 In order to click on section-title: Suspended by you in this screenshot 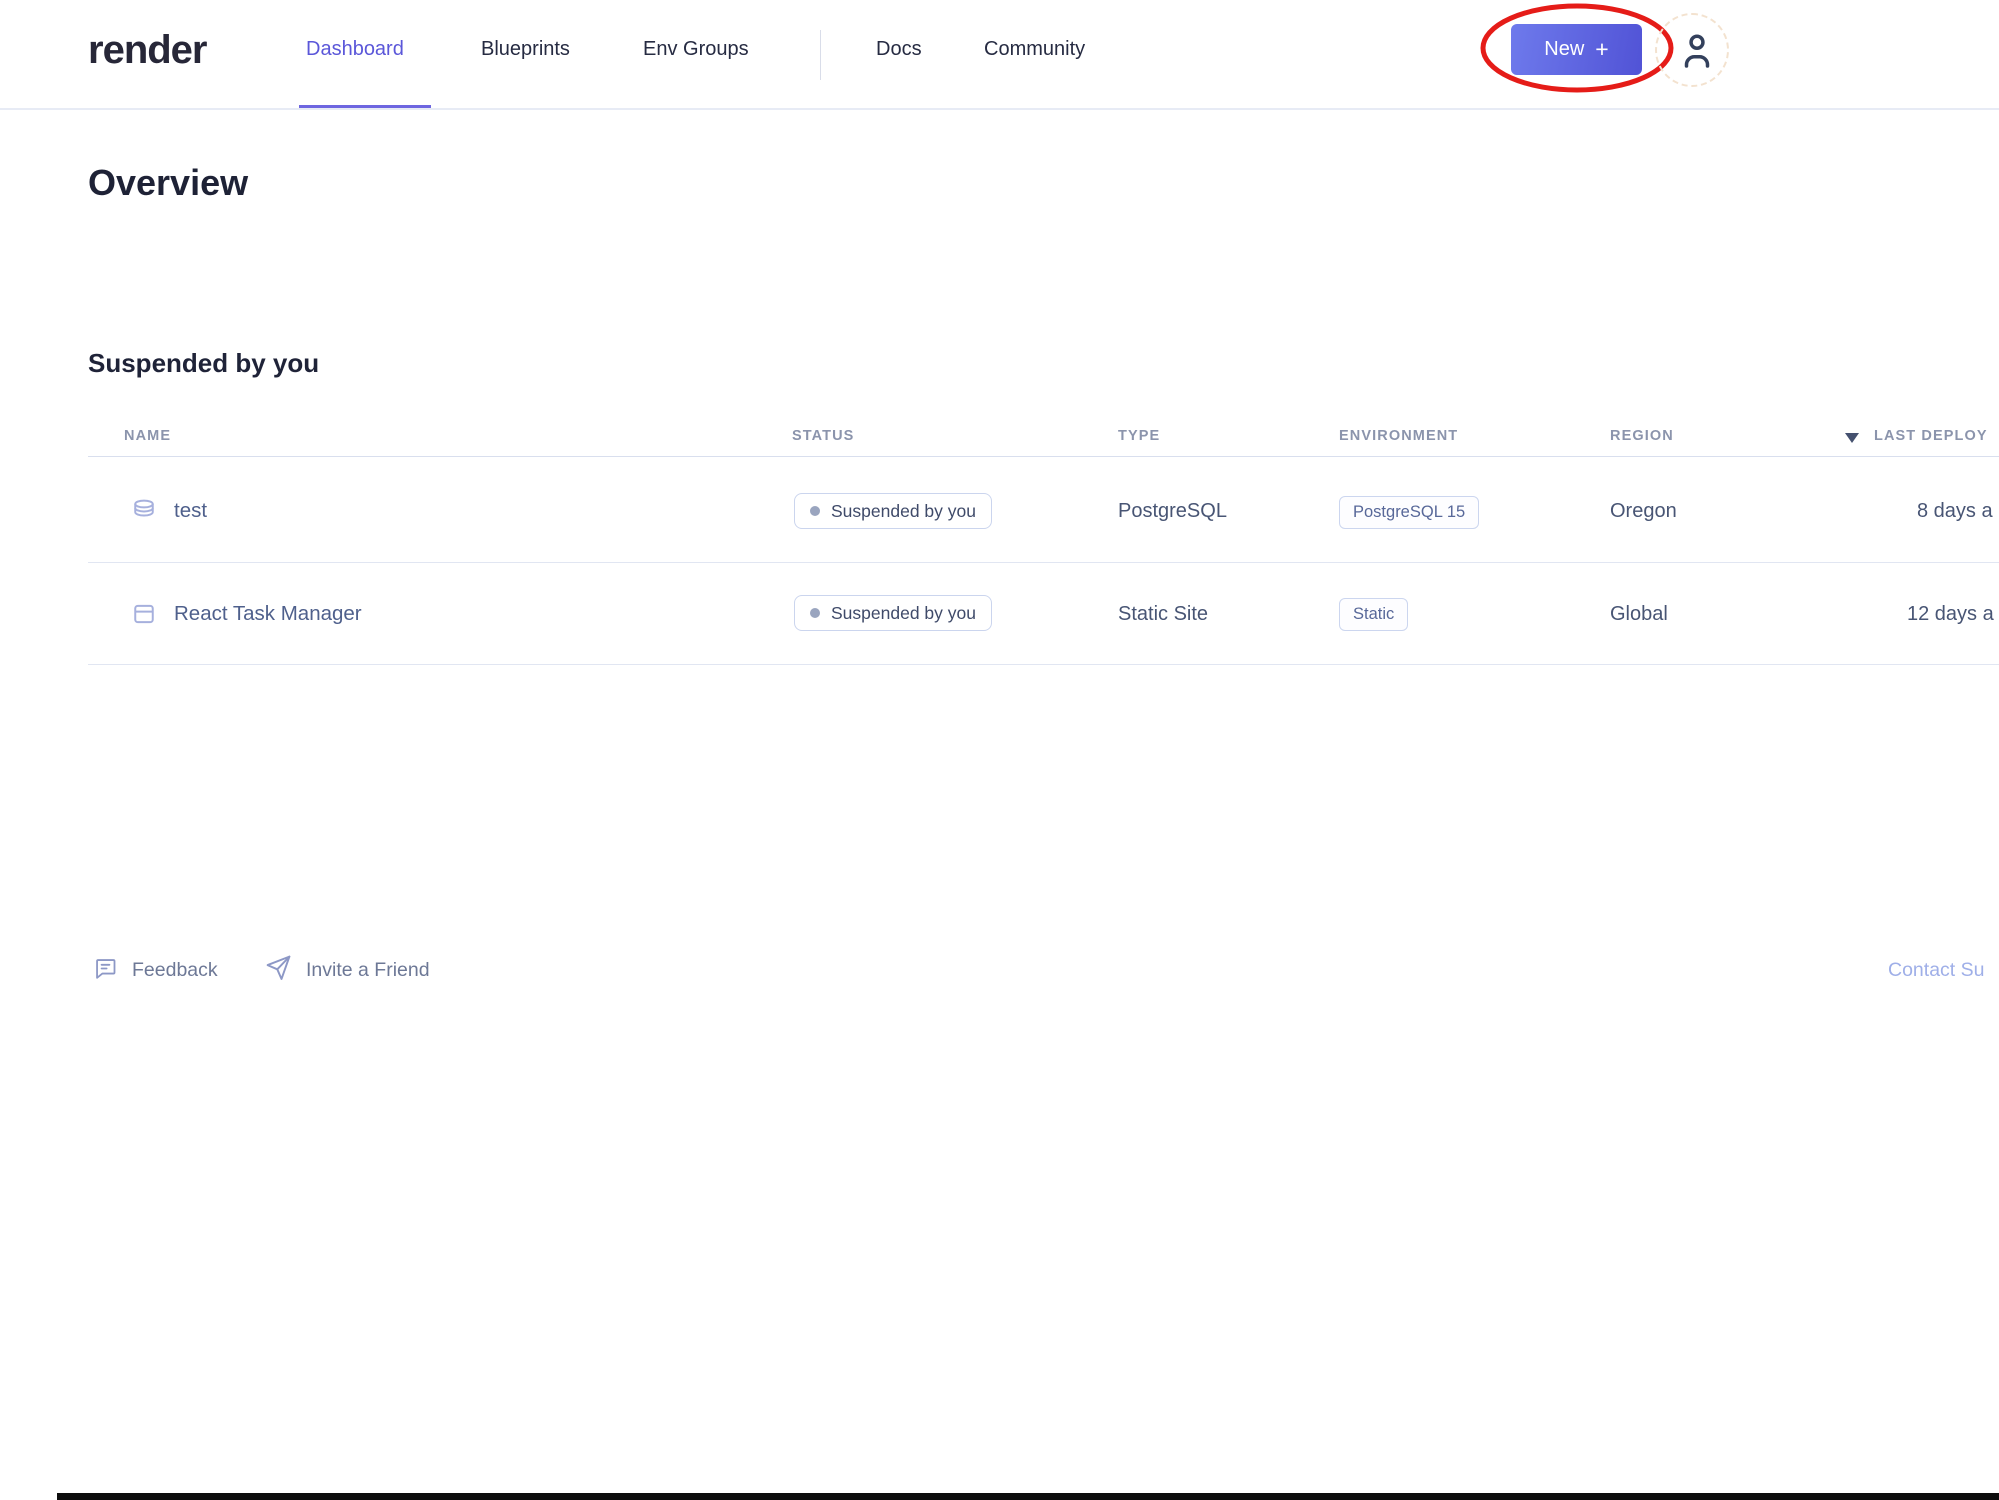, I will do `click(204, 363)`.